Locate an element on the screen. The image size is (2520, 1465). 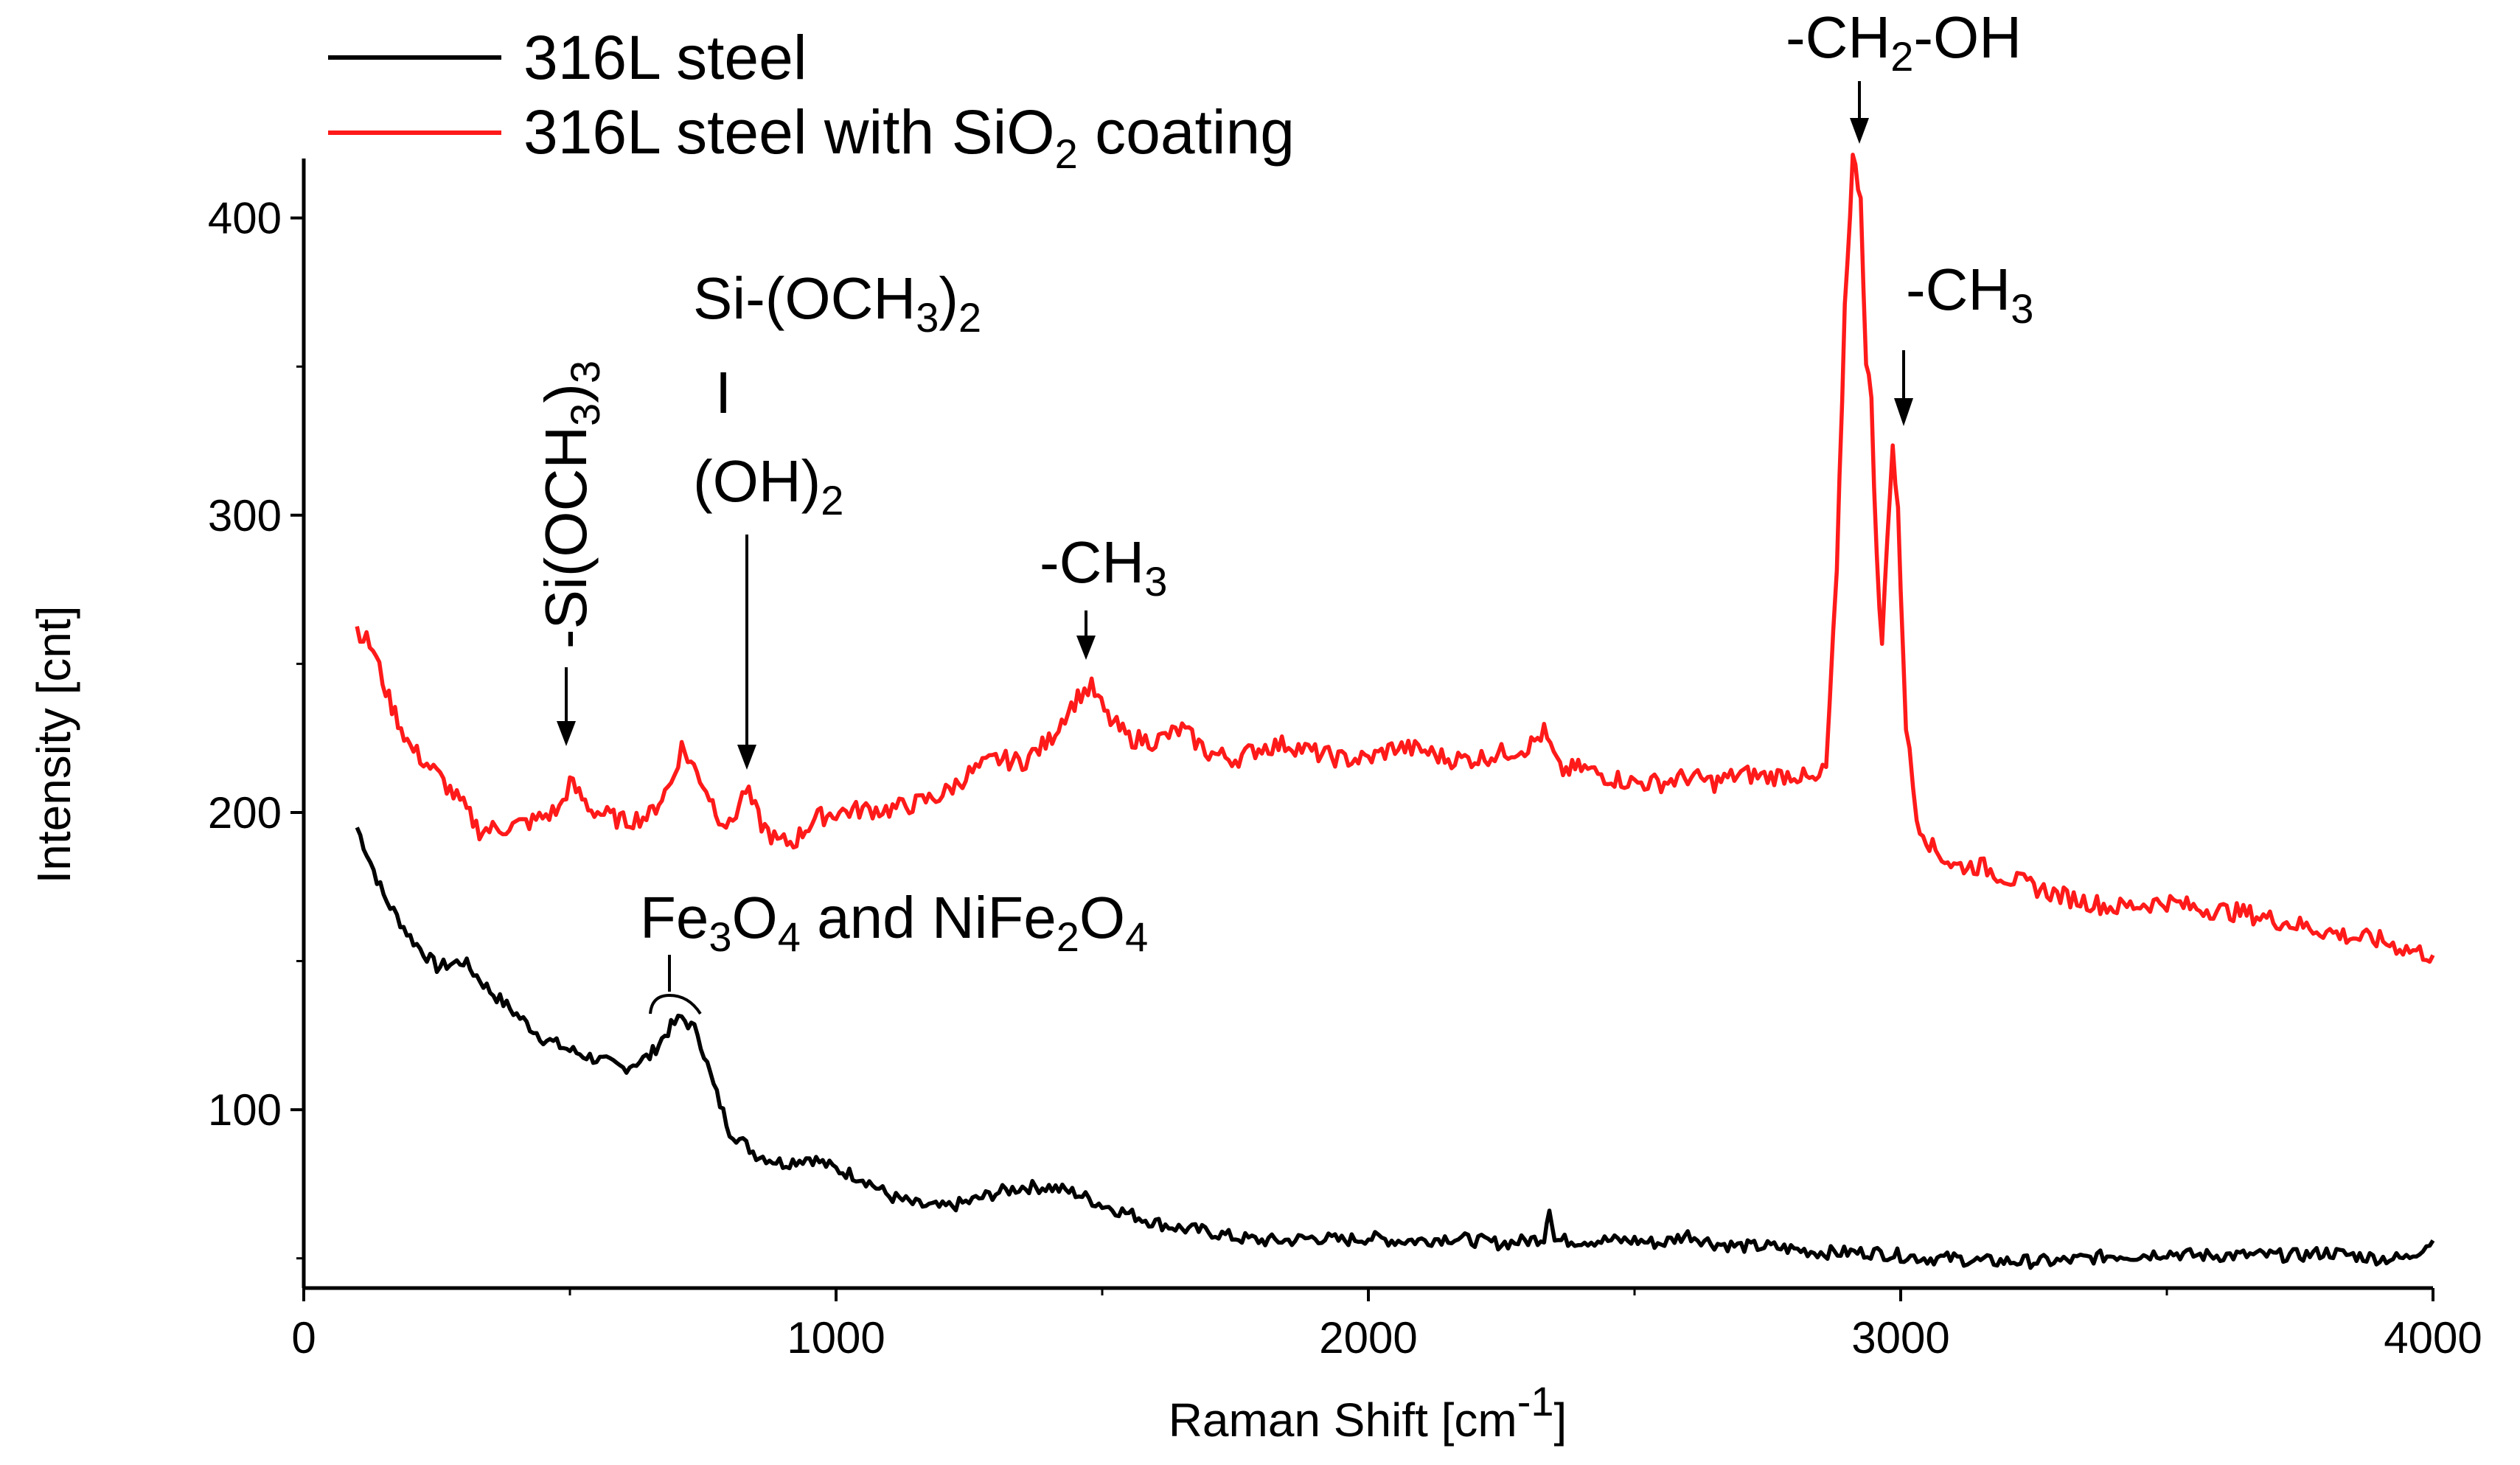
bracket-fe-oxides is located at coordinates (675, 985).